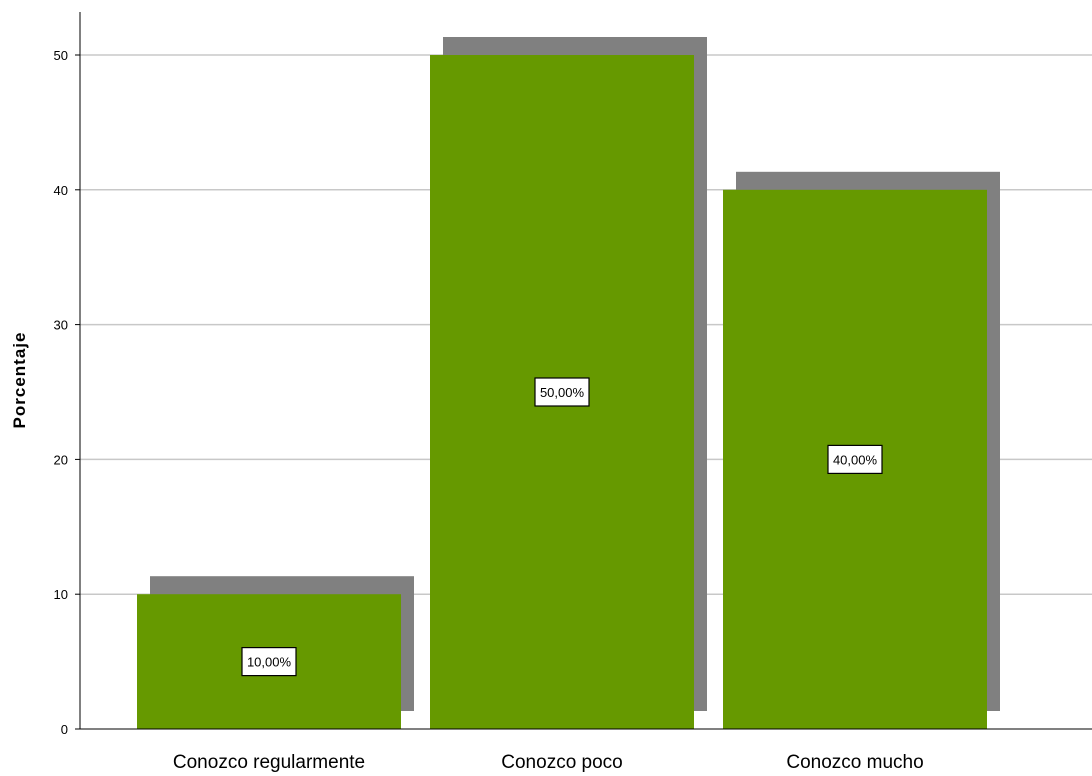 Image resolution: width=1092 pixels, height=776 pixels. What do you see at coordinates (19, 380) in the screenshot?
I see `y-axis-title: Porcentaje` at bounding box center [19, 380].